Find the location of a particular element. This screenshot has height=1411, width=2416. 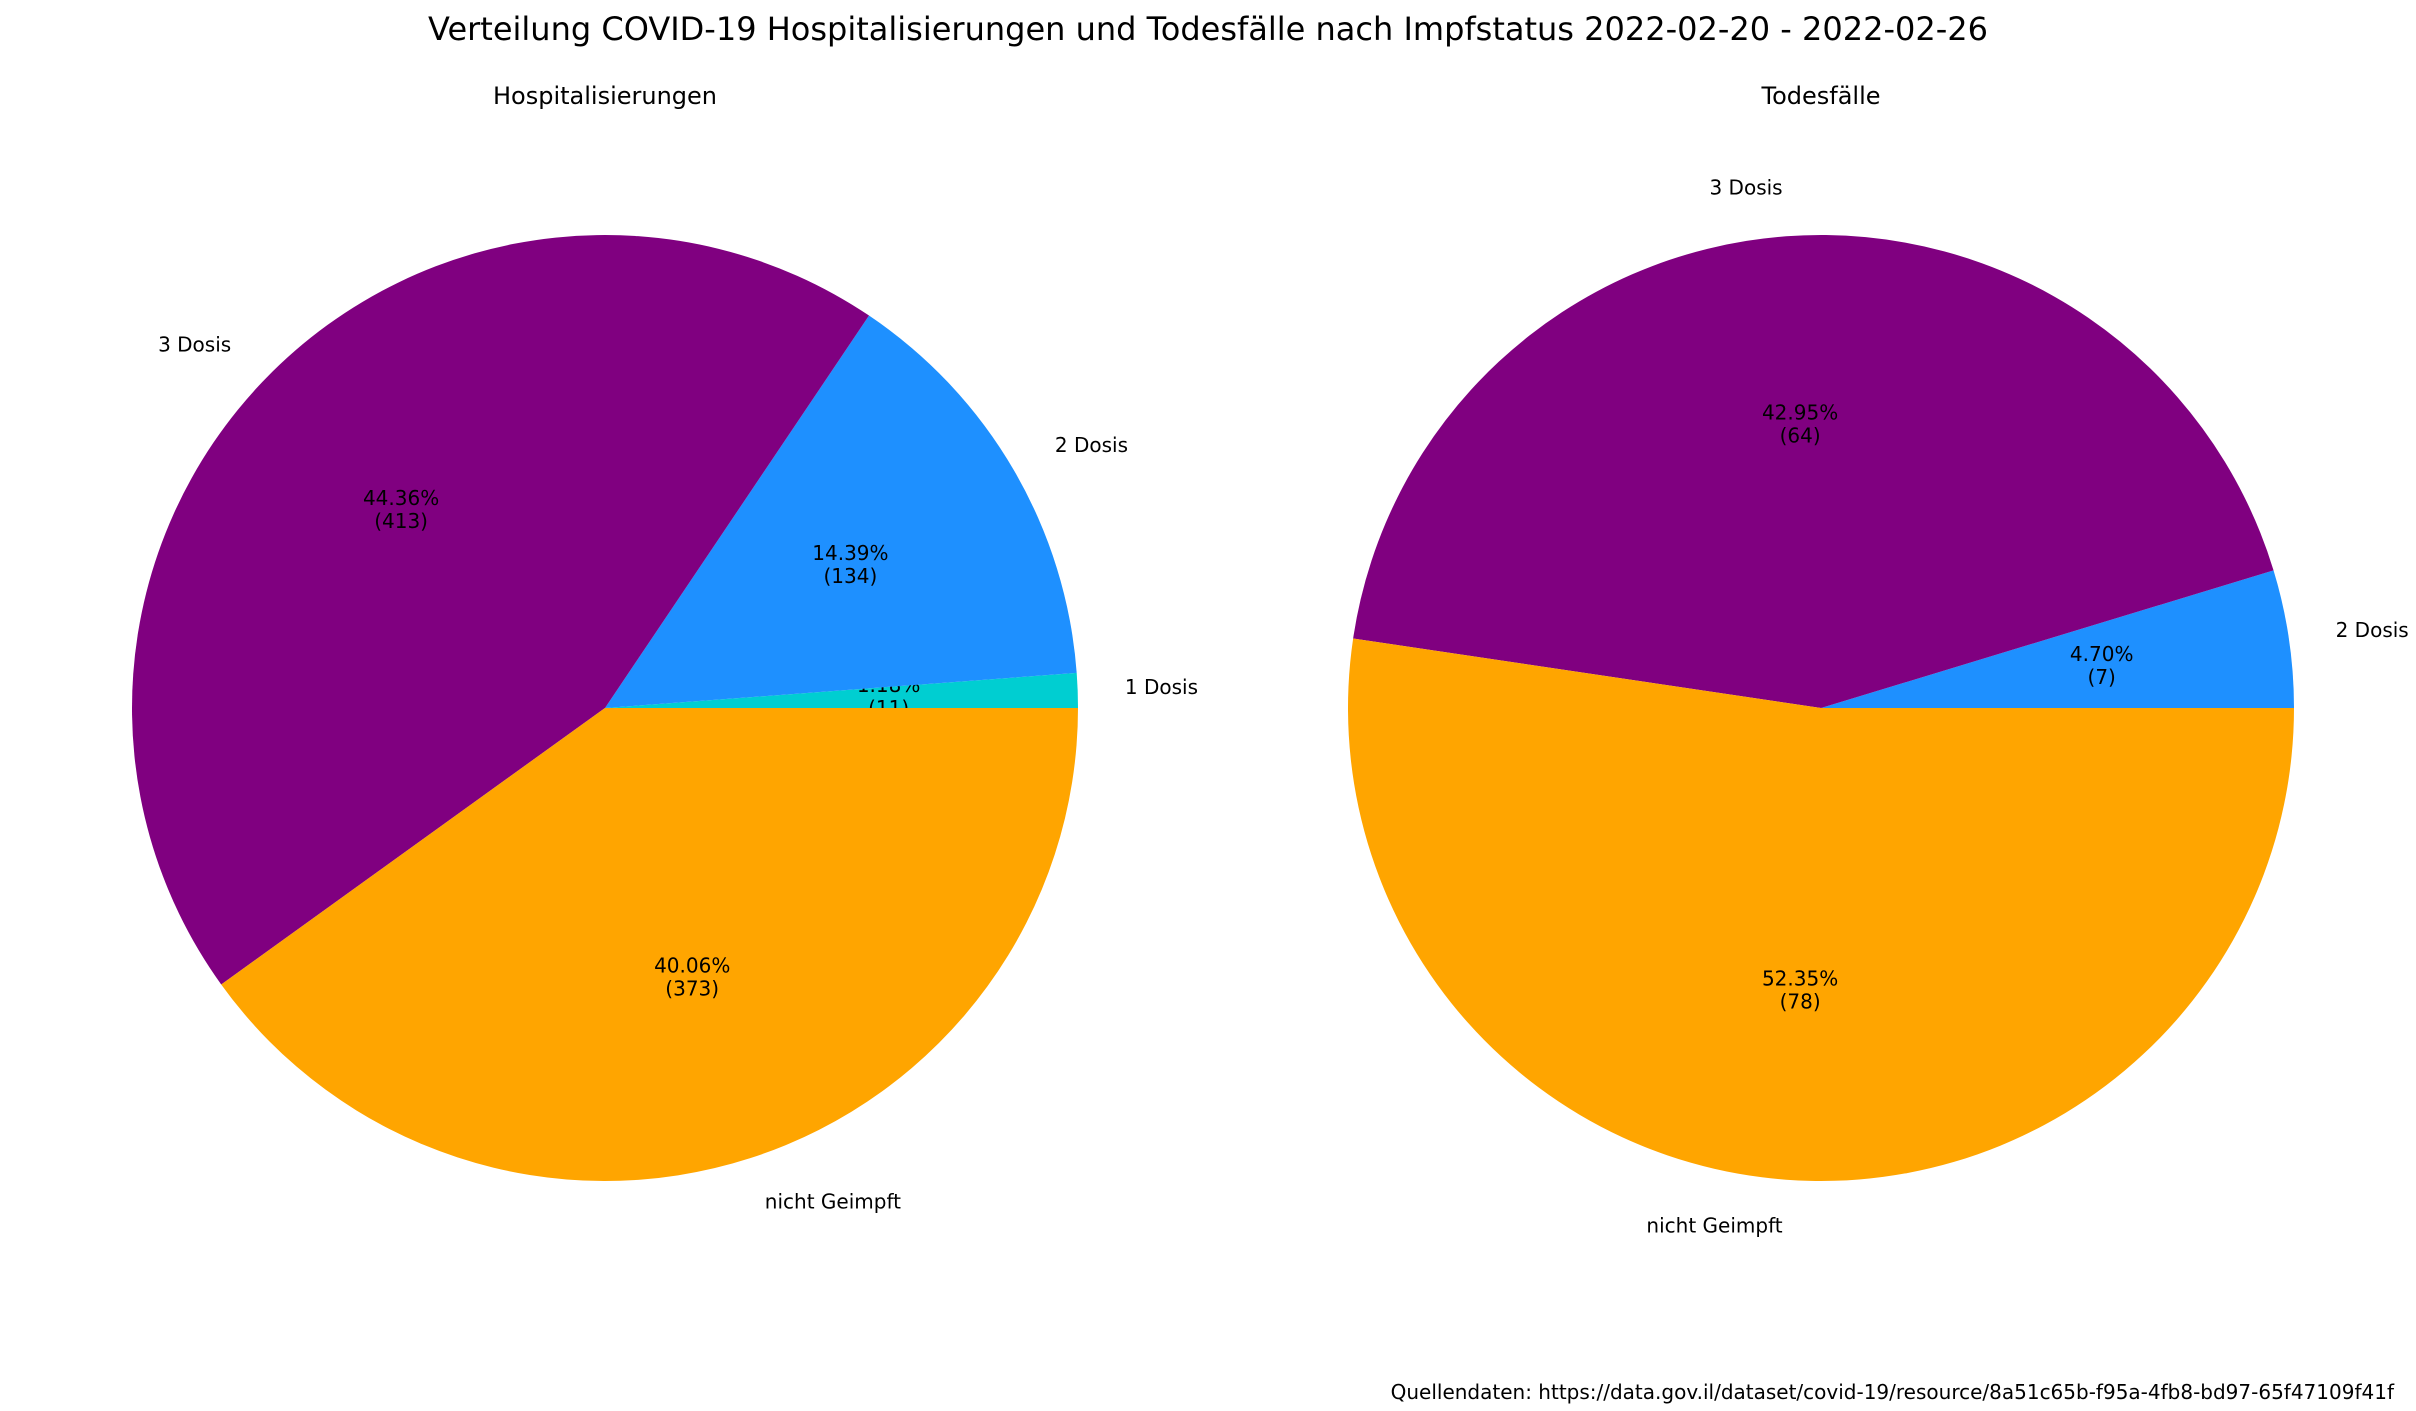

pie-1-slice-2-label: 3 Dosis is located at coordinates (1745, 188).